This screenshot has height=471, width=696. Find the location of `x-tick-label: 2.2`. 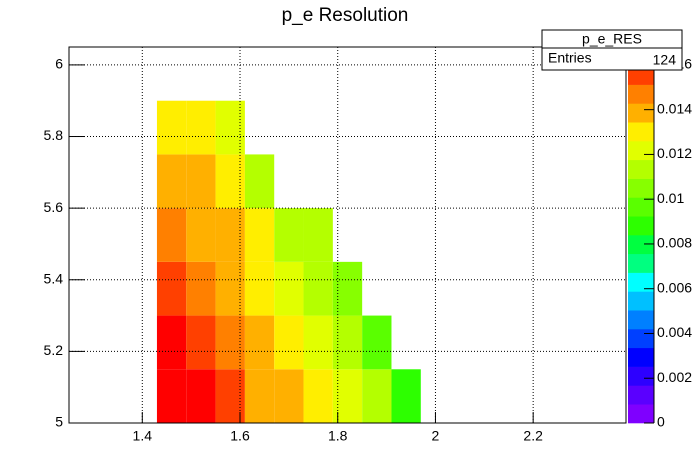

x-tick-label: 2.2 is located at coordinates (533, 436).